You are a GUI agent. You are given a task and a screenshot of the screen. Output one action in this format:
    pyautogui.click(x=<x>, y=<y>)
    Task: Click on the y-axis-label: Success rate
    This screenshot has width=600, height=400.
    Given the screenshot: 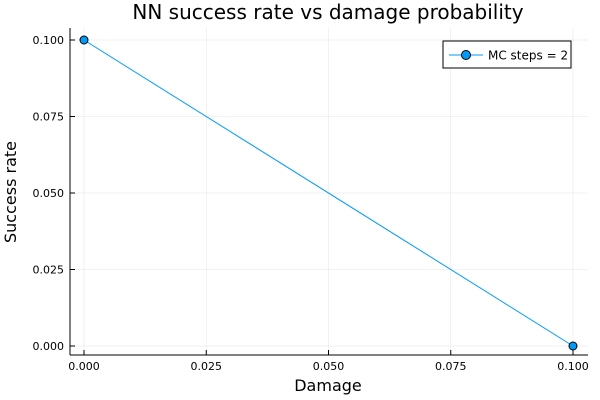 What is the action you would take?
    pyautogui.click(x=10, y=192)
    